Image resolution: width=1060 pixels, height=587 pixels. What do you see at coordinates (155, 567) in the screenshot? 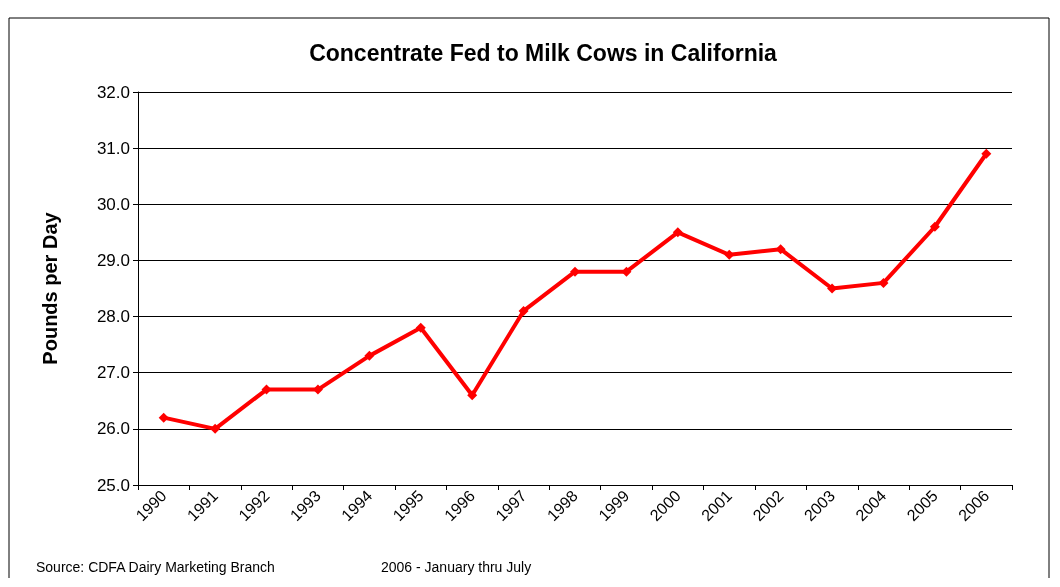
I see `source-note: Source: CDFA Dairy Marketing Branch` at bounding box center [155, 567].